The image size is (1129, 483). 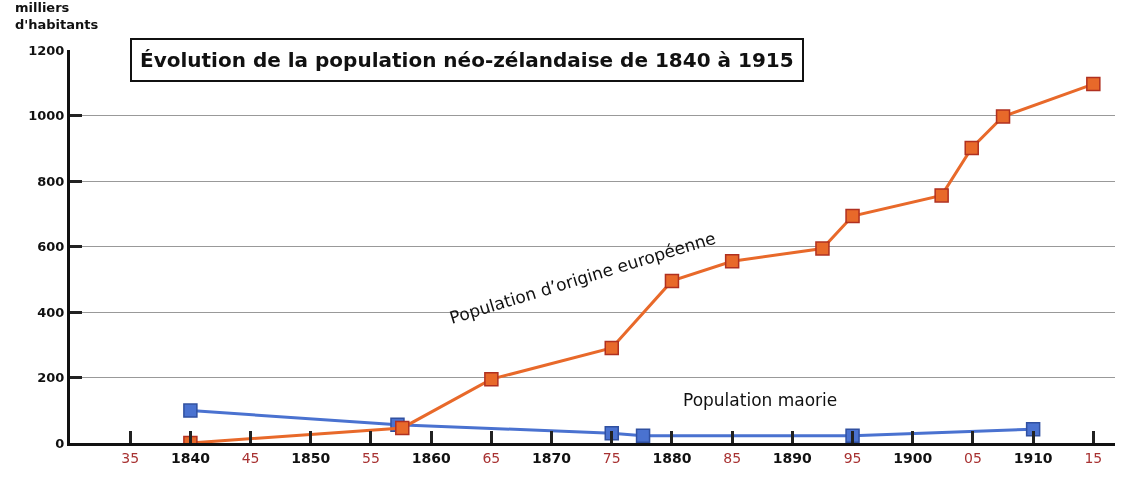 What do you see at coordinates (852, 457) in the screenshot?
I see `x-tick-label: 95` at bounding box center [852, 457].